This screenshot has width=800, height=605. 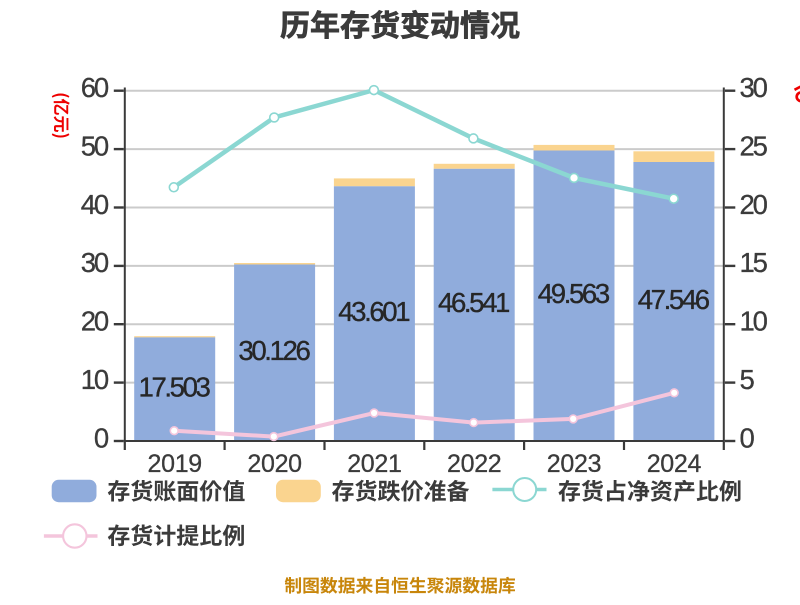 What do you see at coordinates (274, 464) in the screenshot?
I see `svg-text: 2020` at bounding box center [274, 464].